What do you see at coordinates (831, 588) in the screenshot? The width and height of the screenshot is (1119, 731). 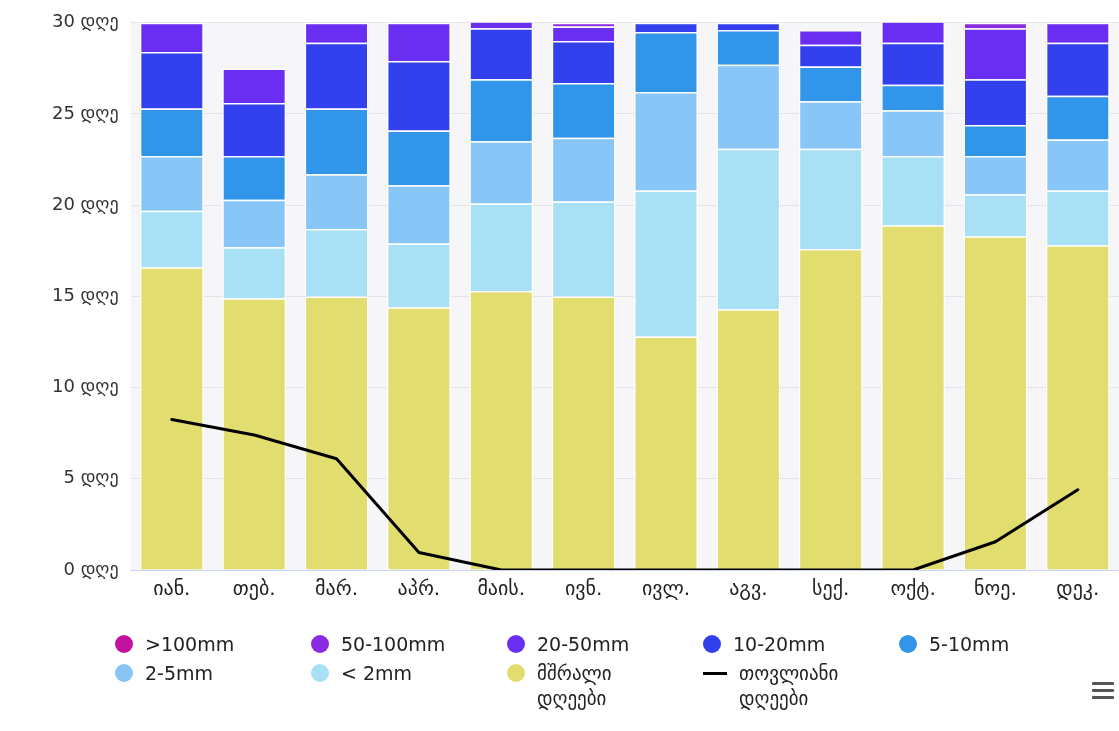 I see `x-tick-label: სექ.` at bounding box center [831, 588].